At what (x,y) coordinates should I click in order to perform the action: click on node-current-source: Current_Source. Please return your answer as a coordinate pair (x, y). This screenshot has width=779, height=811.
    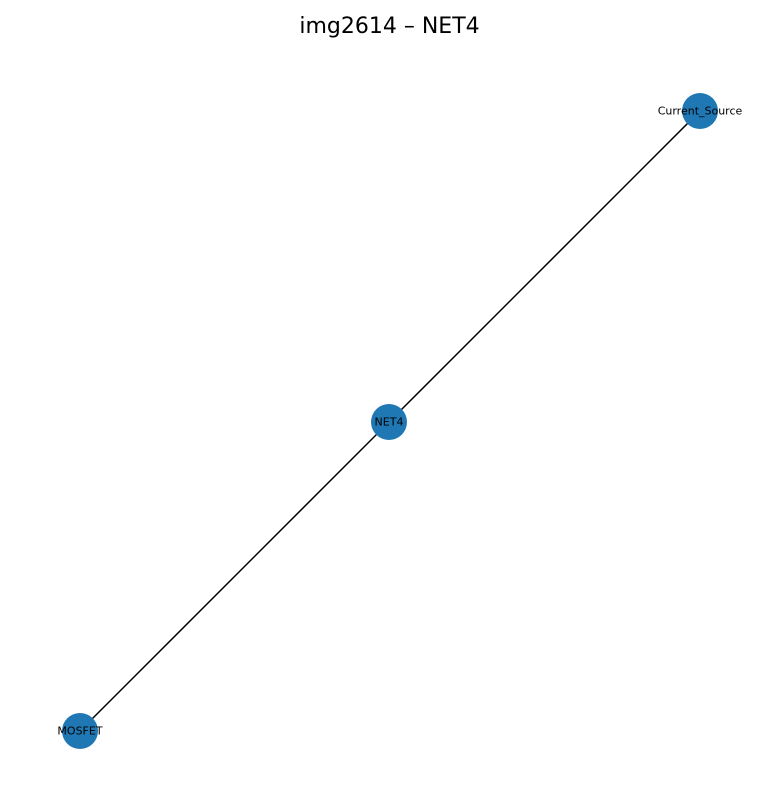
    Looking at the image, I should click on (700, 111).